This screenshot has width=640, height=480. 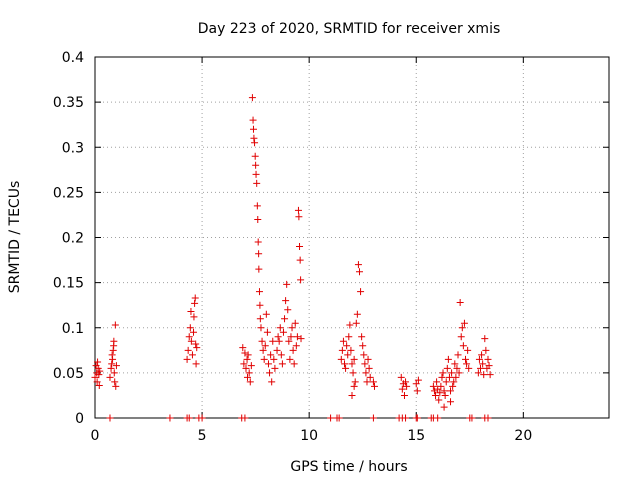 What do you see at coordinates (309, 436) in the screenshot?
I see `x-tick-label: 10` at bounding box center [309, 436].